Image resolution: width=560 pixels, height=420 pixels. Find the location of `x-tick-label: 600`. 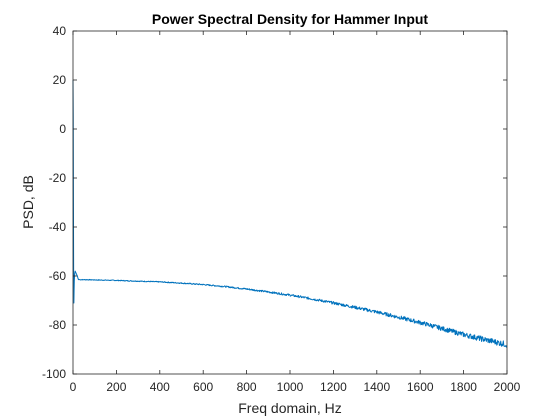

x-tick-label: 600 is located at coordinates (203, 387).